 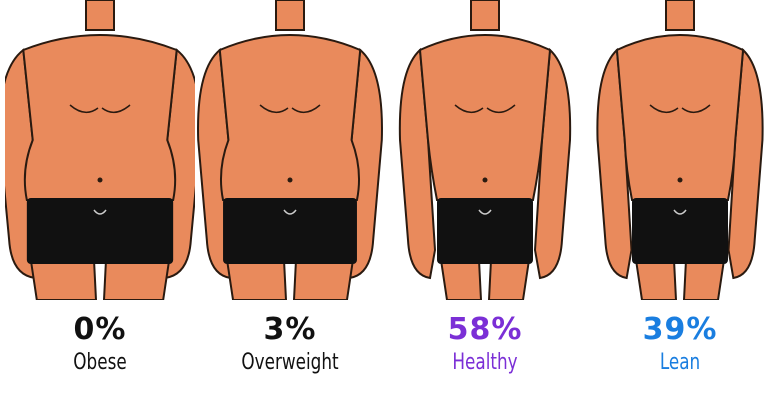 I want to click on label-obese: 0% Obese, so click(x=100, y=345).